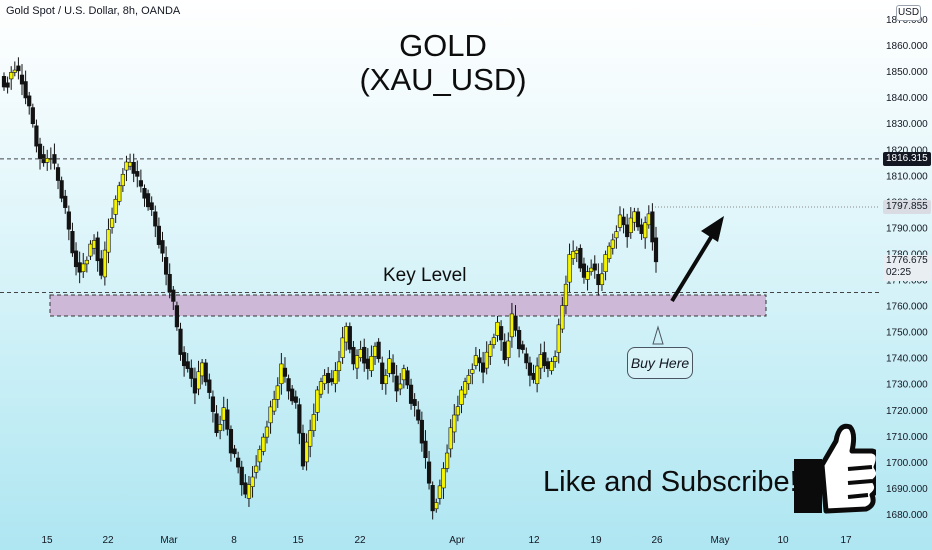  Describe the element at coordinates (93, 11) in the screenshot. I see `symbol-info: Gold Spot / U.S. Dollar, 8h, OANDA` at that location.